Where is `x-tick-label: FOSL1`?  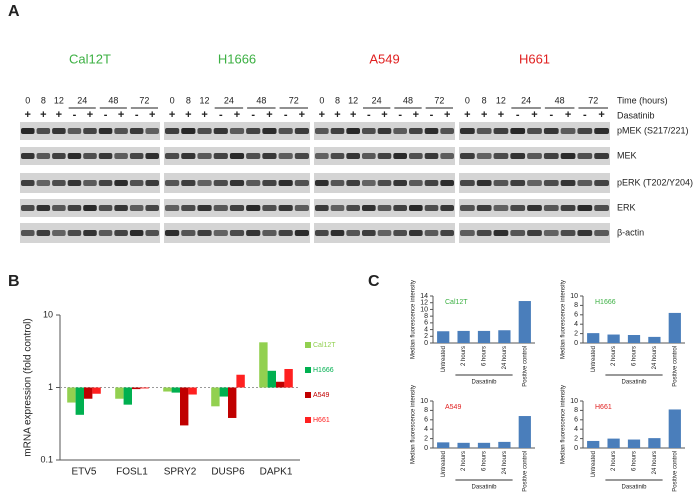
x-tick-label: FOSL1 is located at coordinates (132, 472).